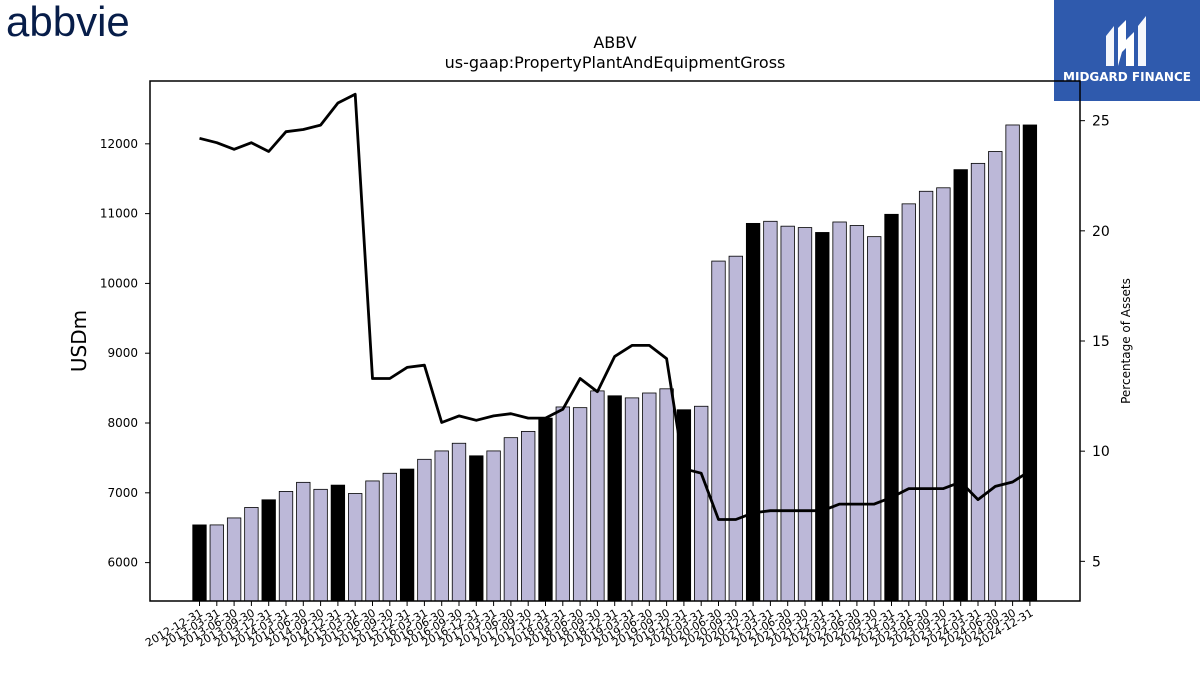 This screenshot has height=675, width=1200. Describe the element at coordinates (1101, 342) in the screenshot. I see `y2-tick-label-15: 15` at that location.